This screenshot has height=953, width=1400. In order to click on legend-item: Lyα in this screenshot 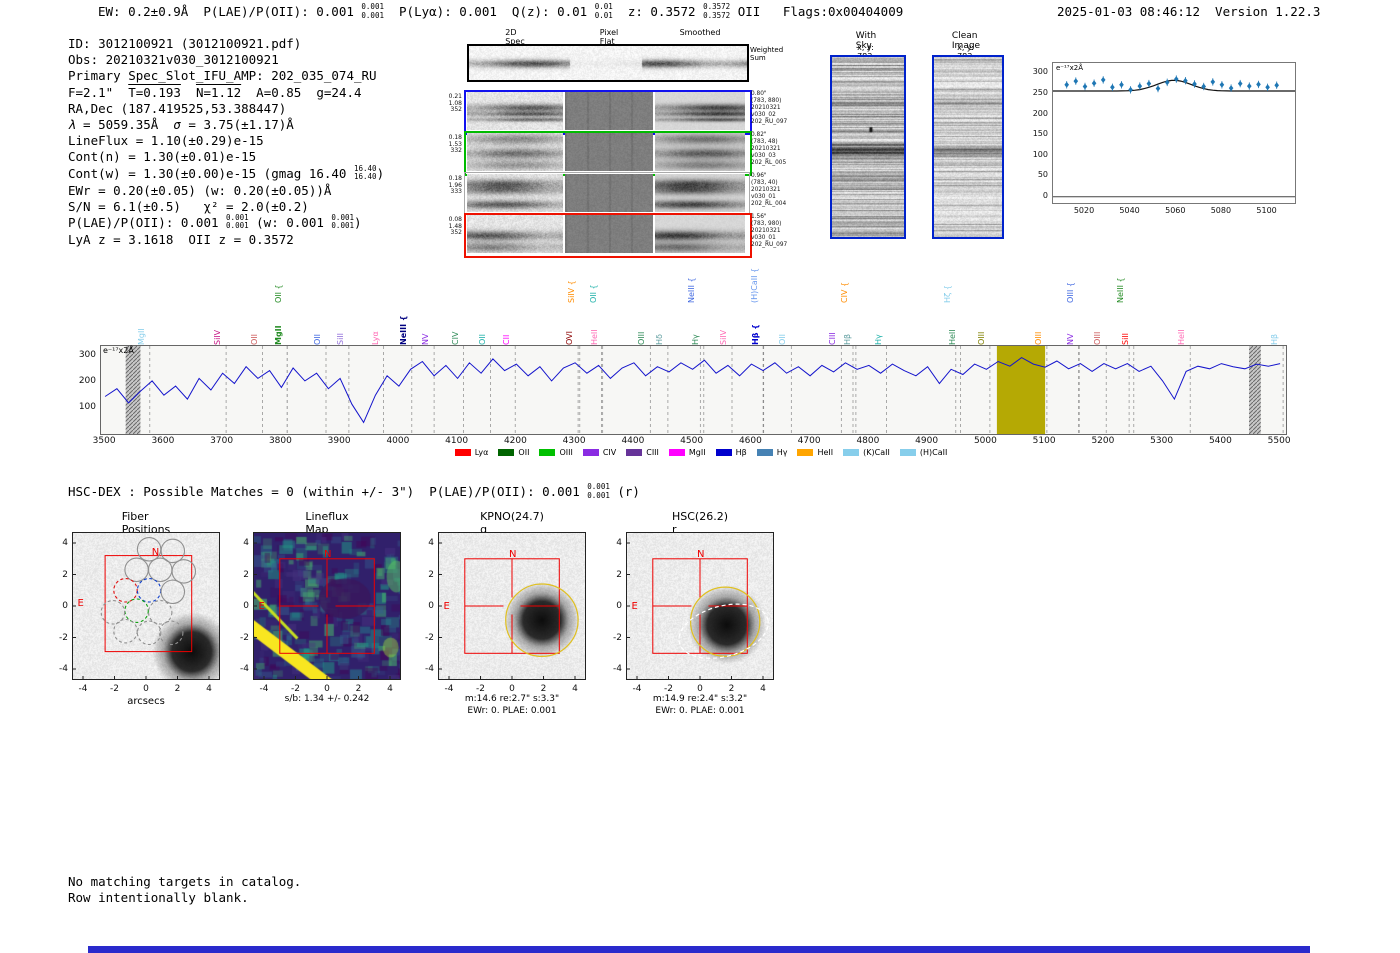, I will do `click(471, 452)`.